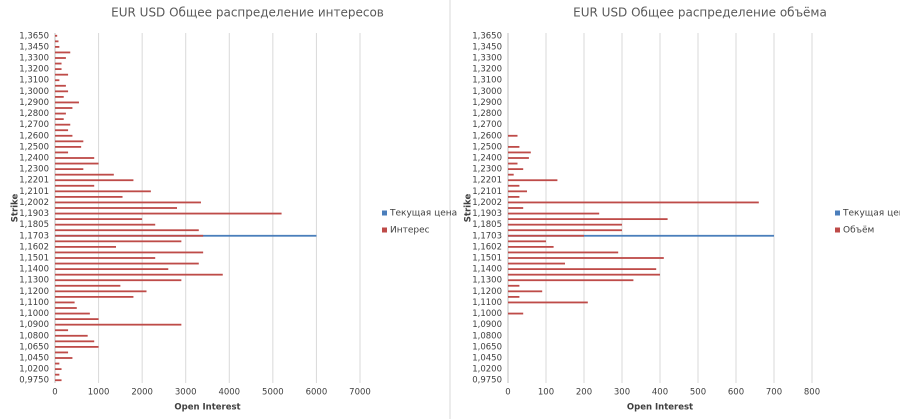 The image size is (900, 419). Describe the element at coordinates (660, 408) in the screenshot. I see `x-axis-title: Open Interest` at that location.